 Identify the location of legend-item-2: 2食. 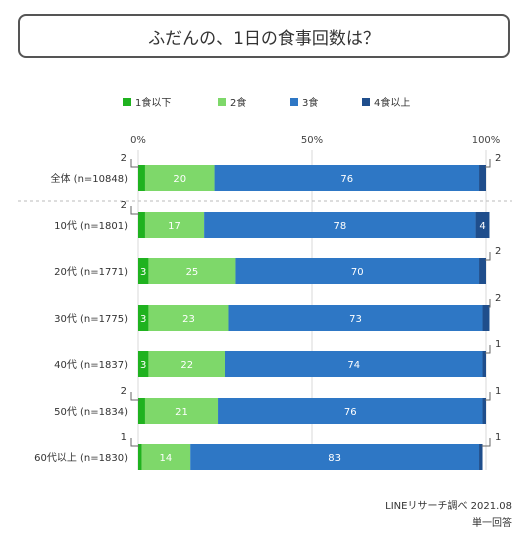
(232, 101).